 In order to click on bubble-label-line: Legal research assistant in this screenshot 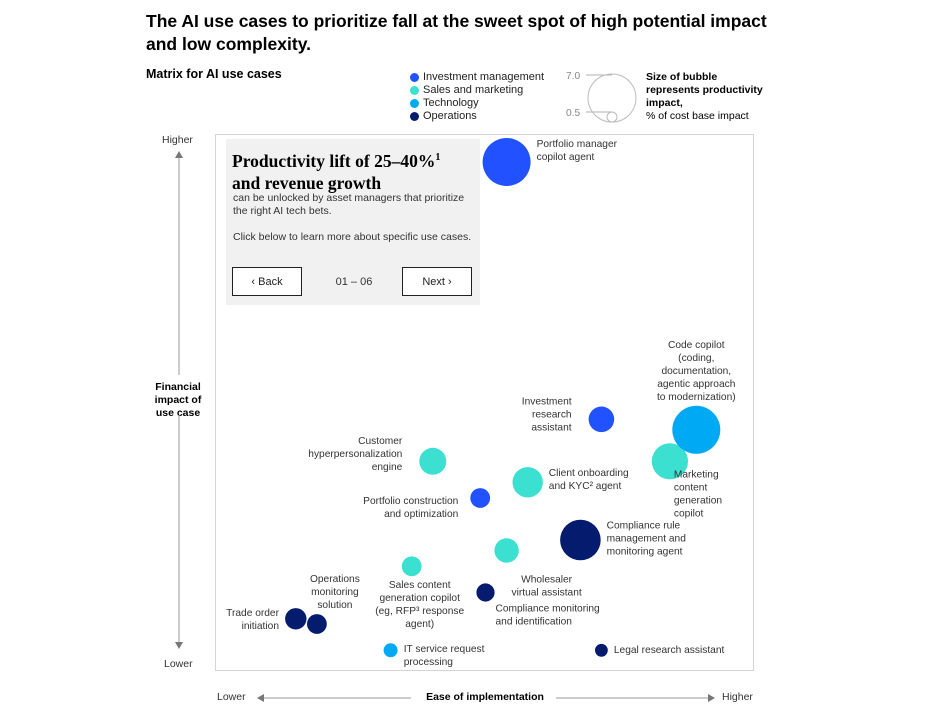, I will do `click(669, 650)`.